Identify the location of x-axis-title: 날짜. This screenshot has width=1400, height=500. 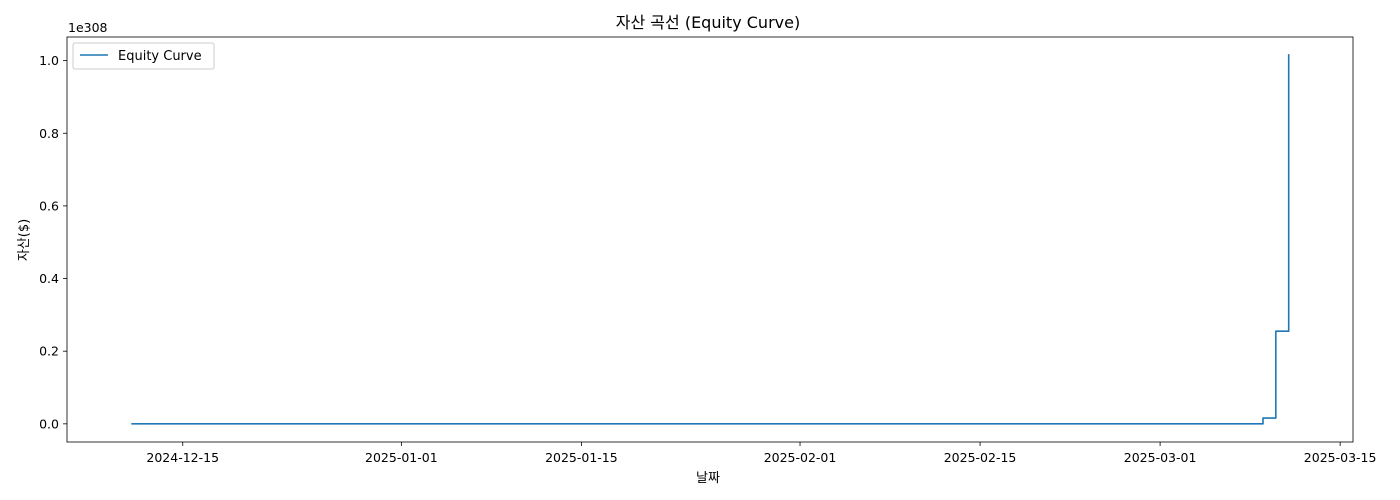
(708, 478).